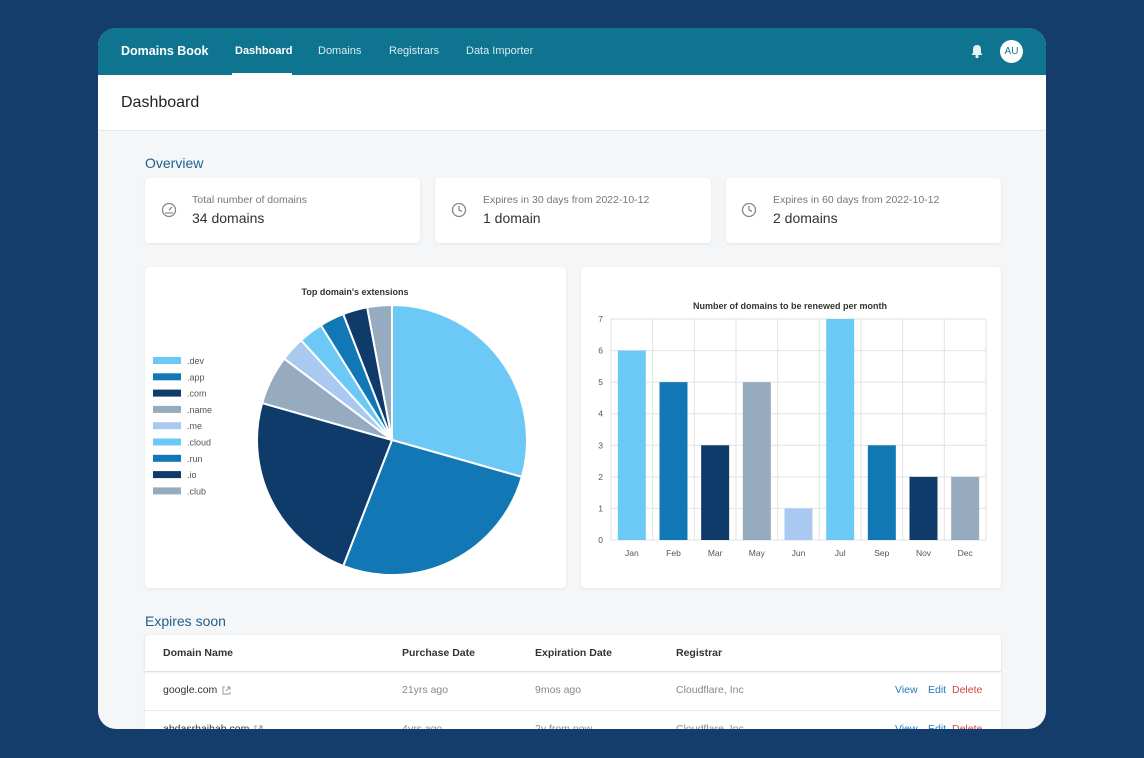 This screenshot has width=1144, height=758. Describe the element at coordinates (355, 292) in the screenshot. I see `chart-title: Top domain's extensions` at that location.